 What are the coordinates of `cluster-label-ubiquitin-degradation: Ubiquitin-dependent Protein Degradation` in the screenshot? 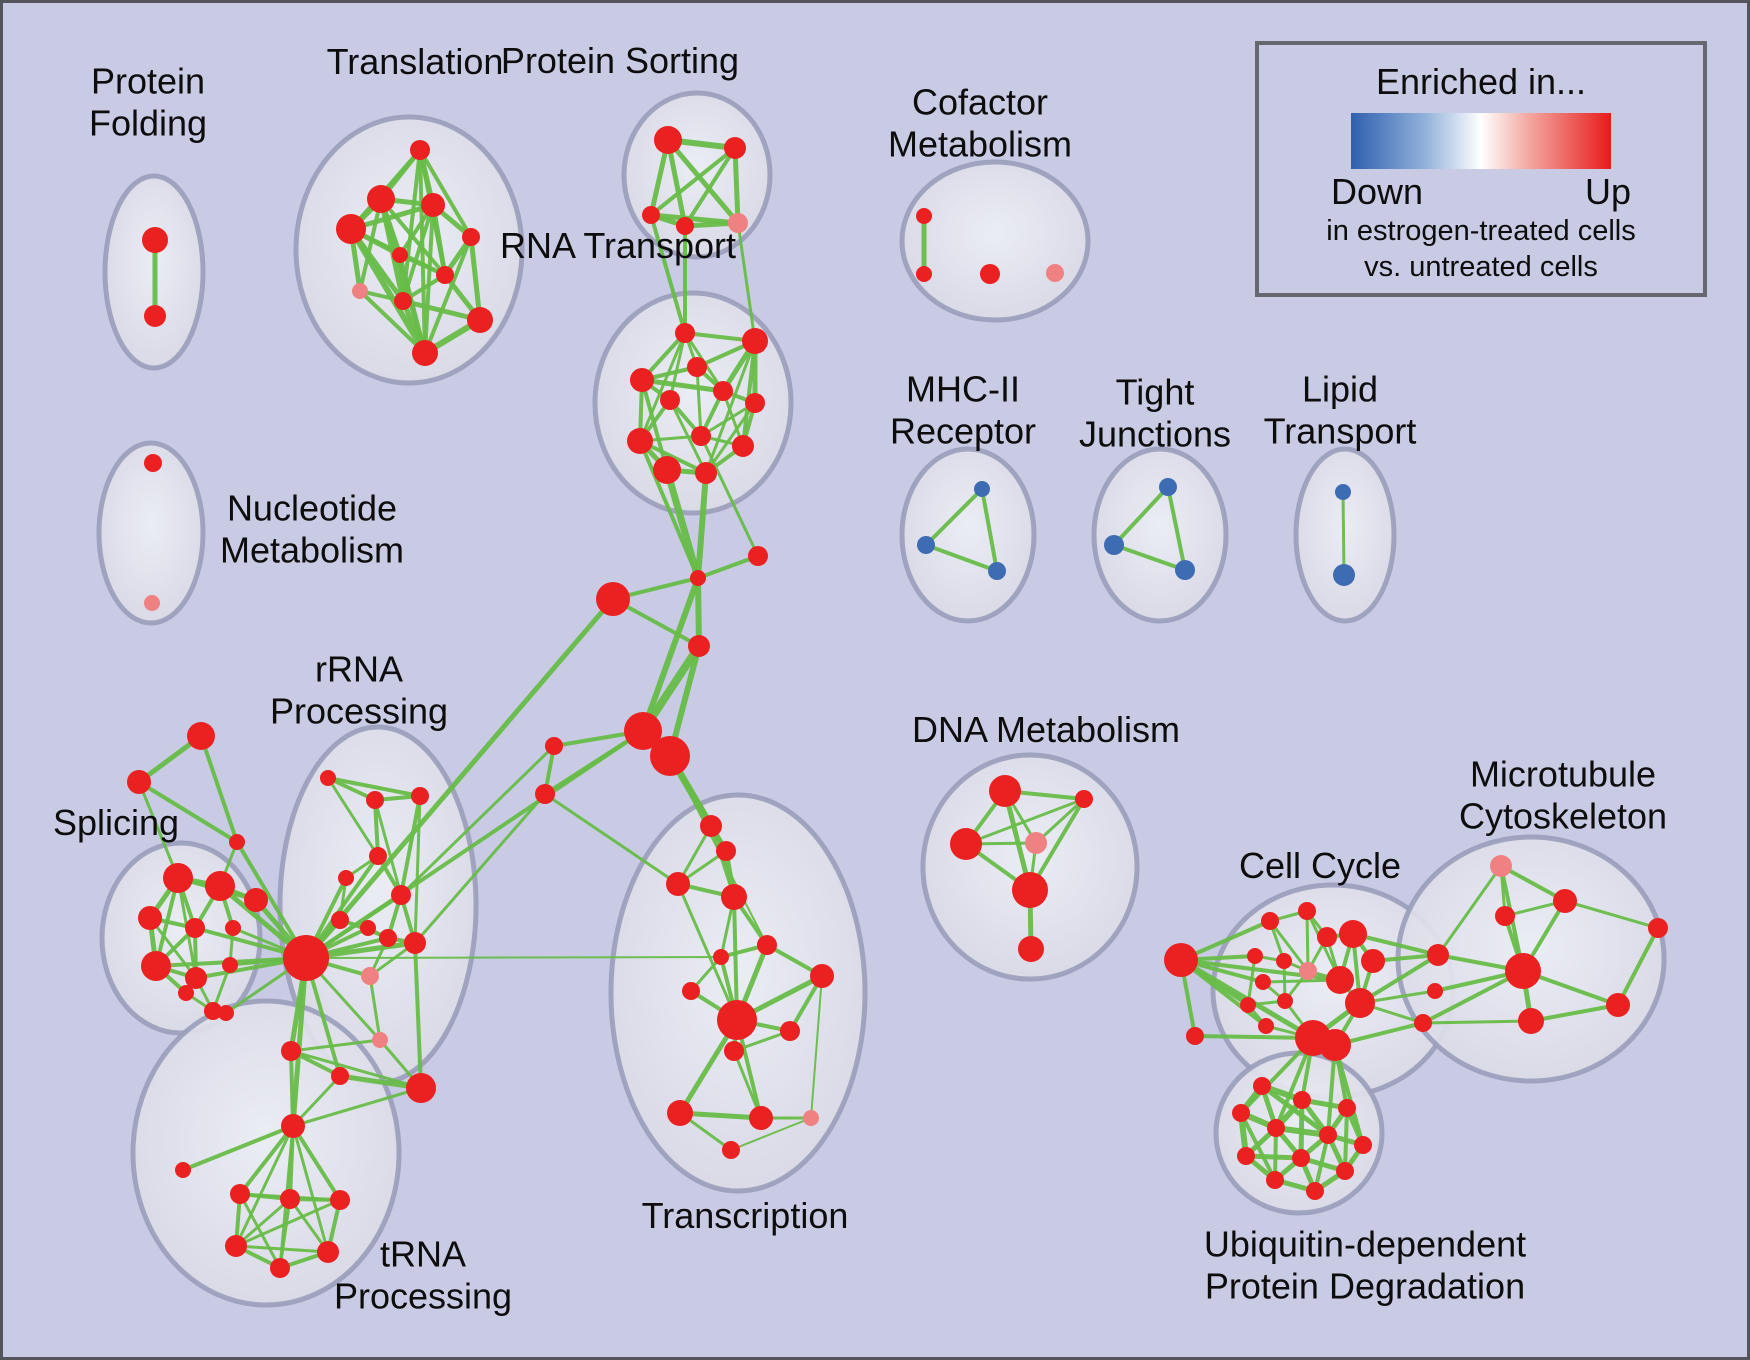 It's located at (1365, 1264).